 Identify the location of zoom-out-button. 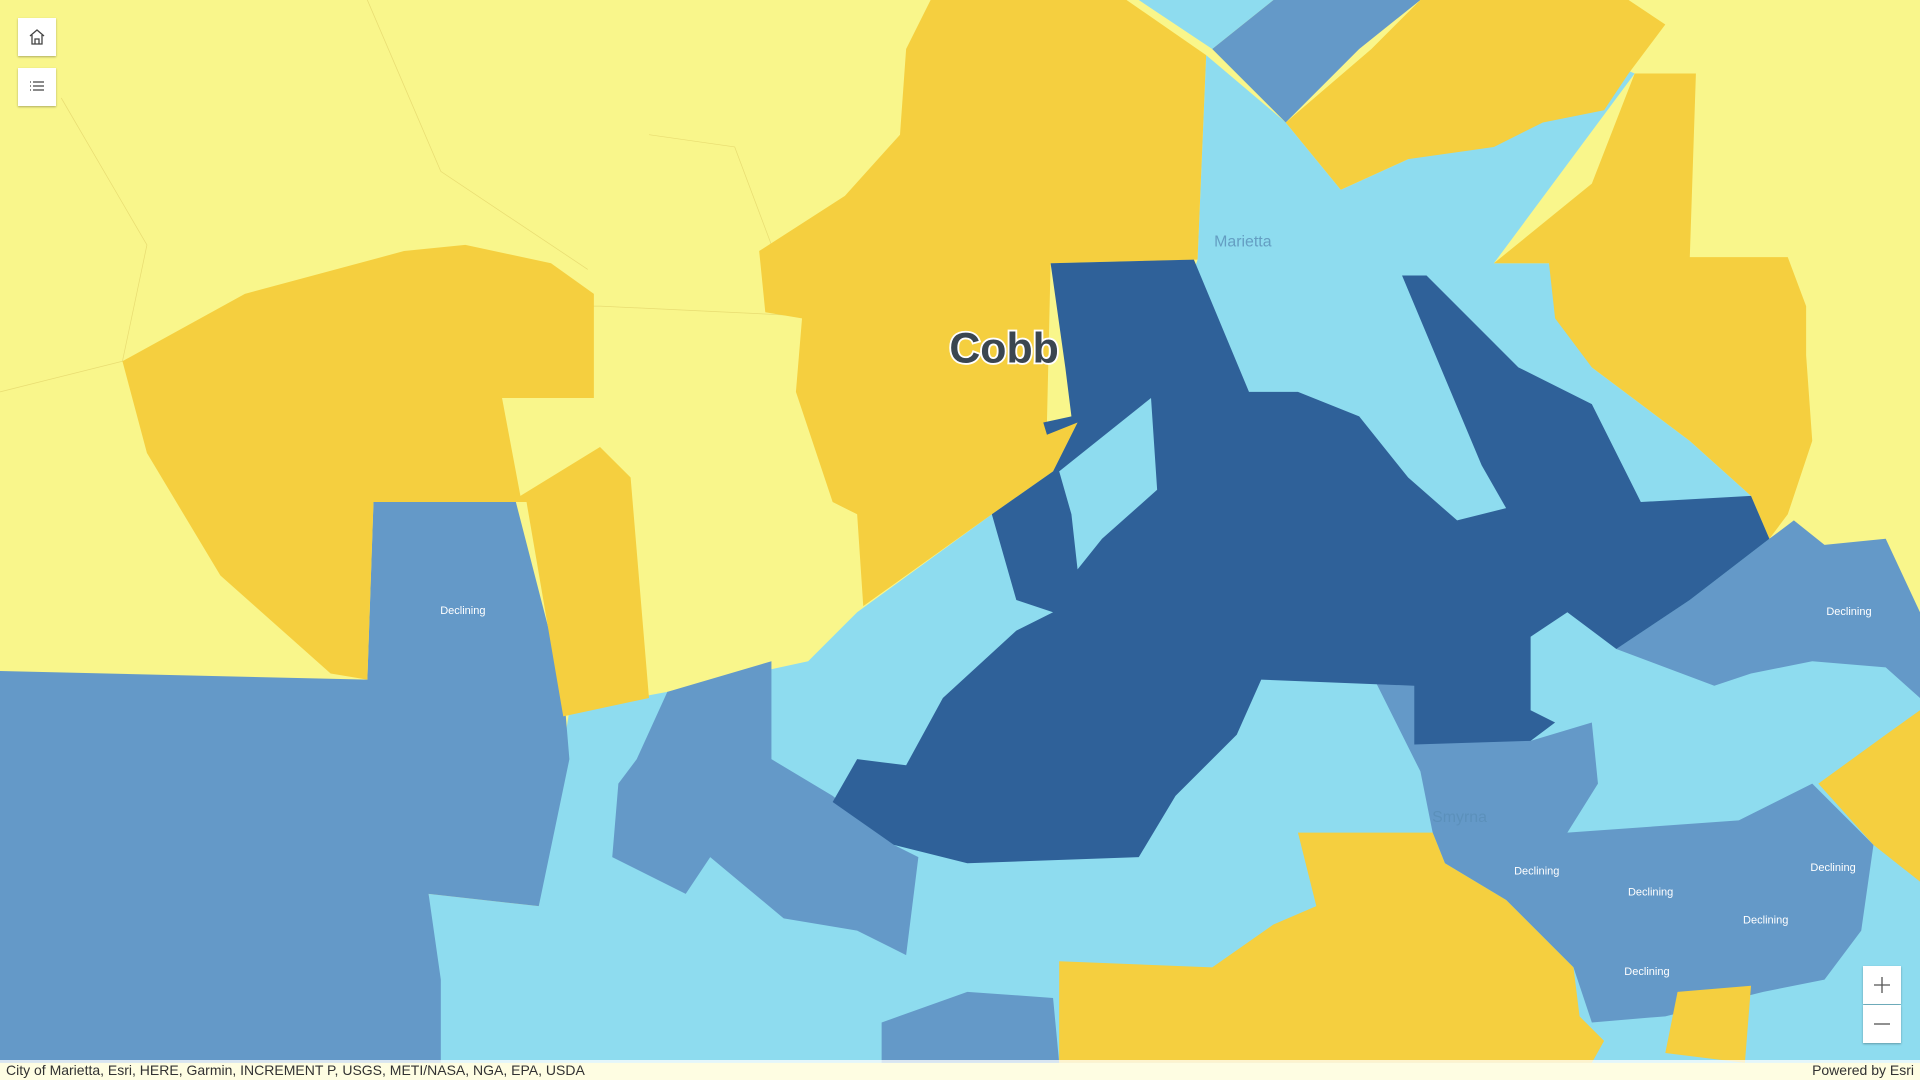
(1882, 1024).